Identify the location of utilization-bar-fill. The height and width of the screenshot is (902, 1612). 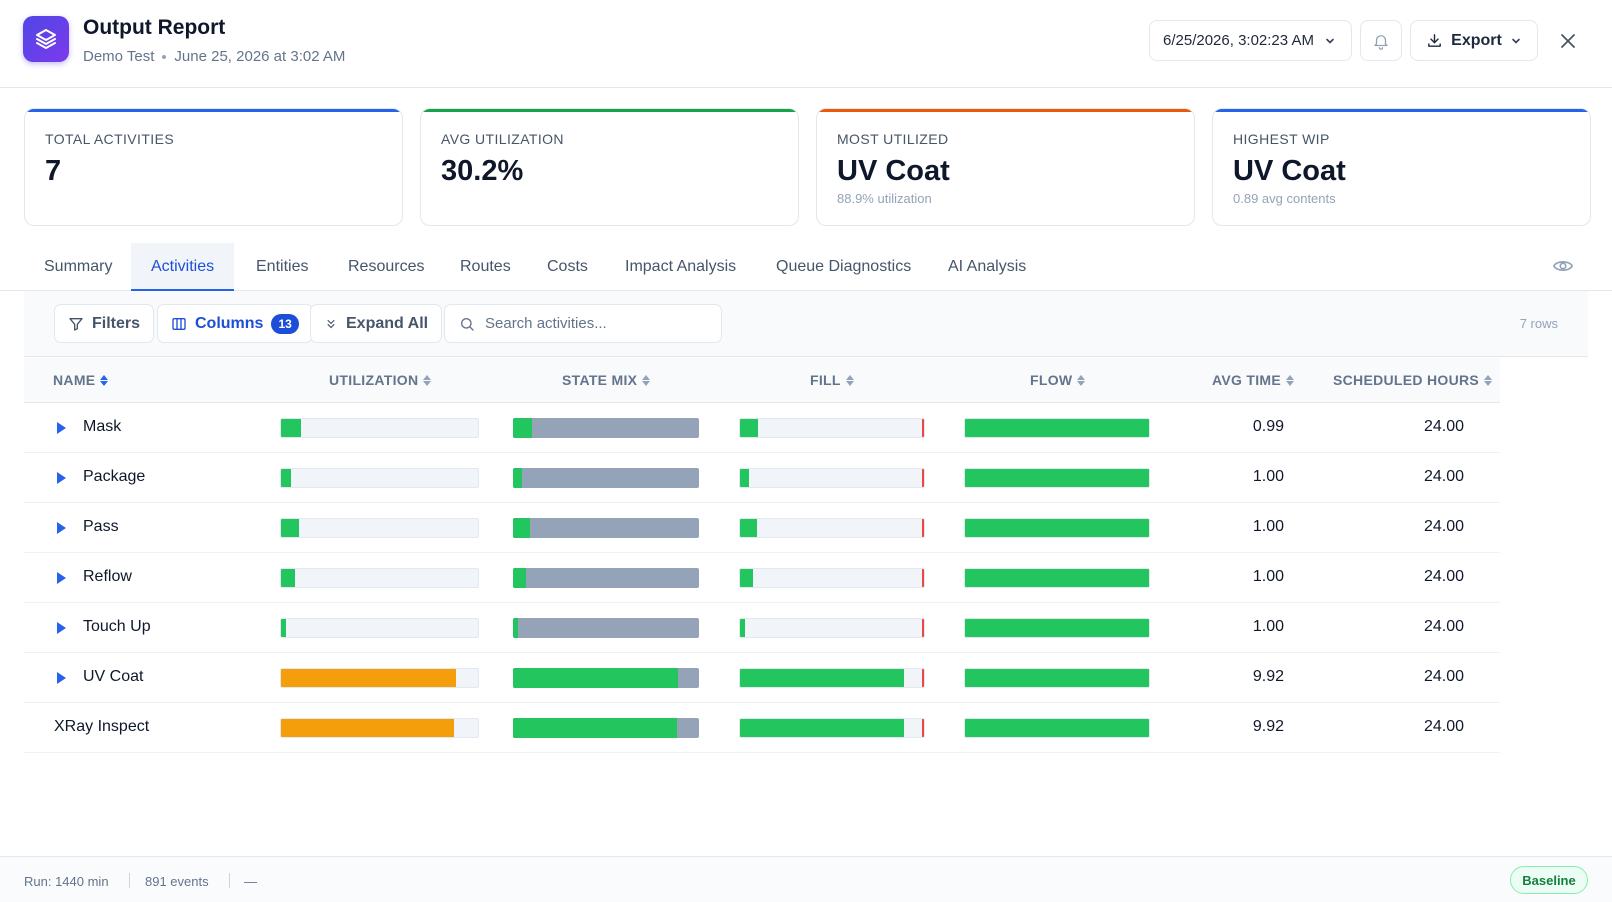
(288, 578).